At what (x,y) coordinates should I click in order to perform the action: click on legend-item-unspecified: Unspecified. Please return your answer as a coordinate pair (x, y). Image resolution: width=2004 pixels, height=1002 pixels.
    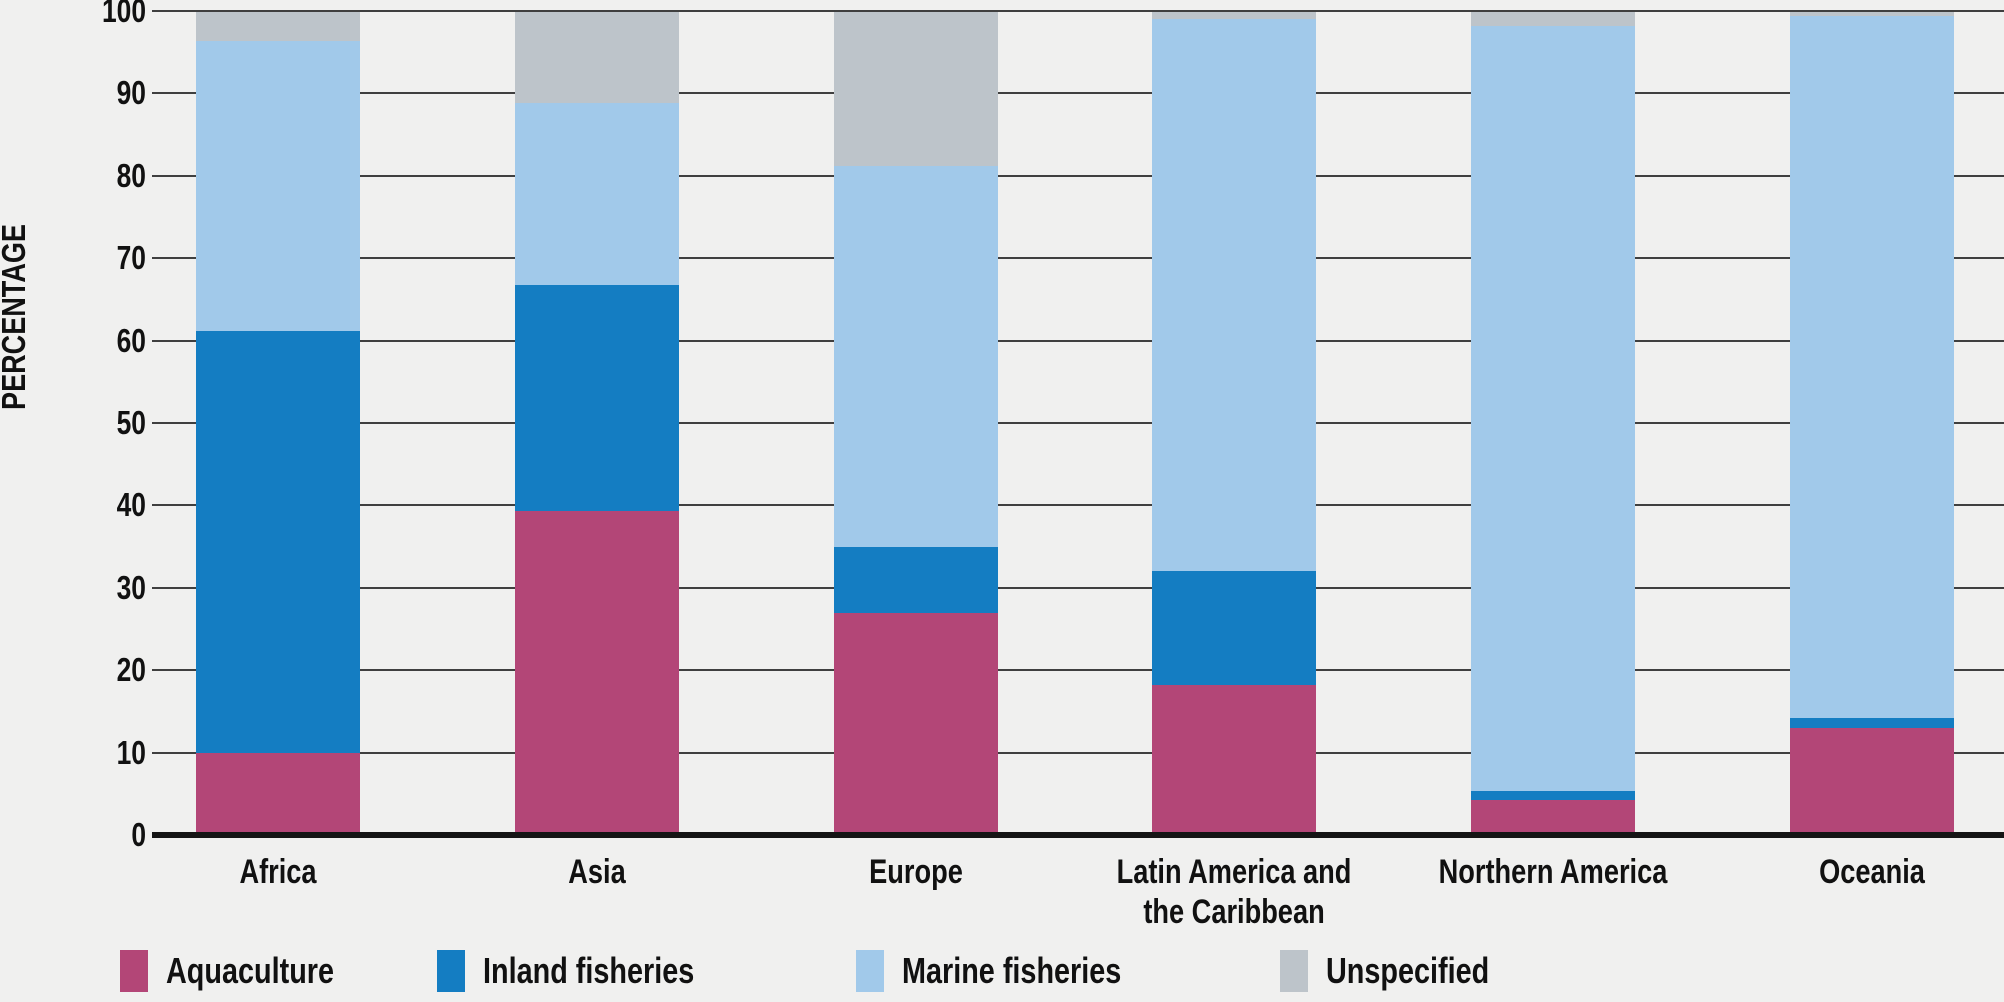
    Looking at the image, I should click on (1405, 971).